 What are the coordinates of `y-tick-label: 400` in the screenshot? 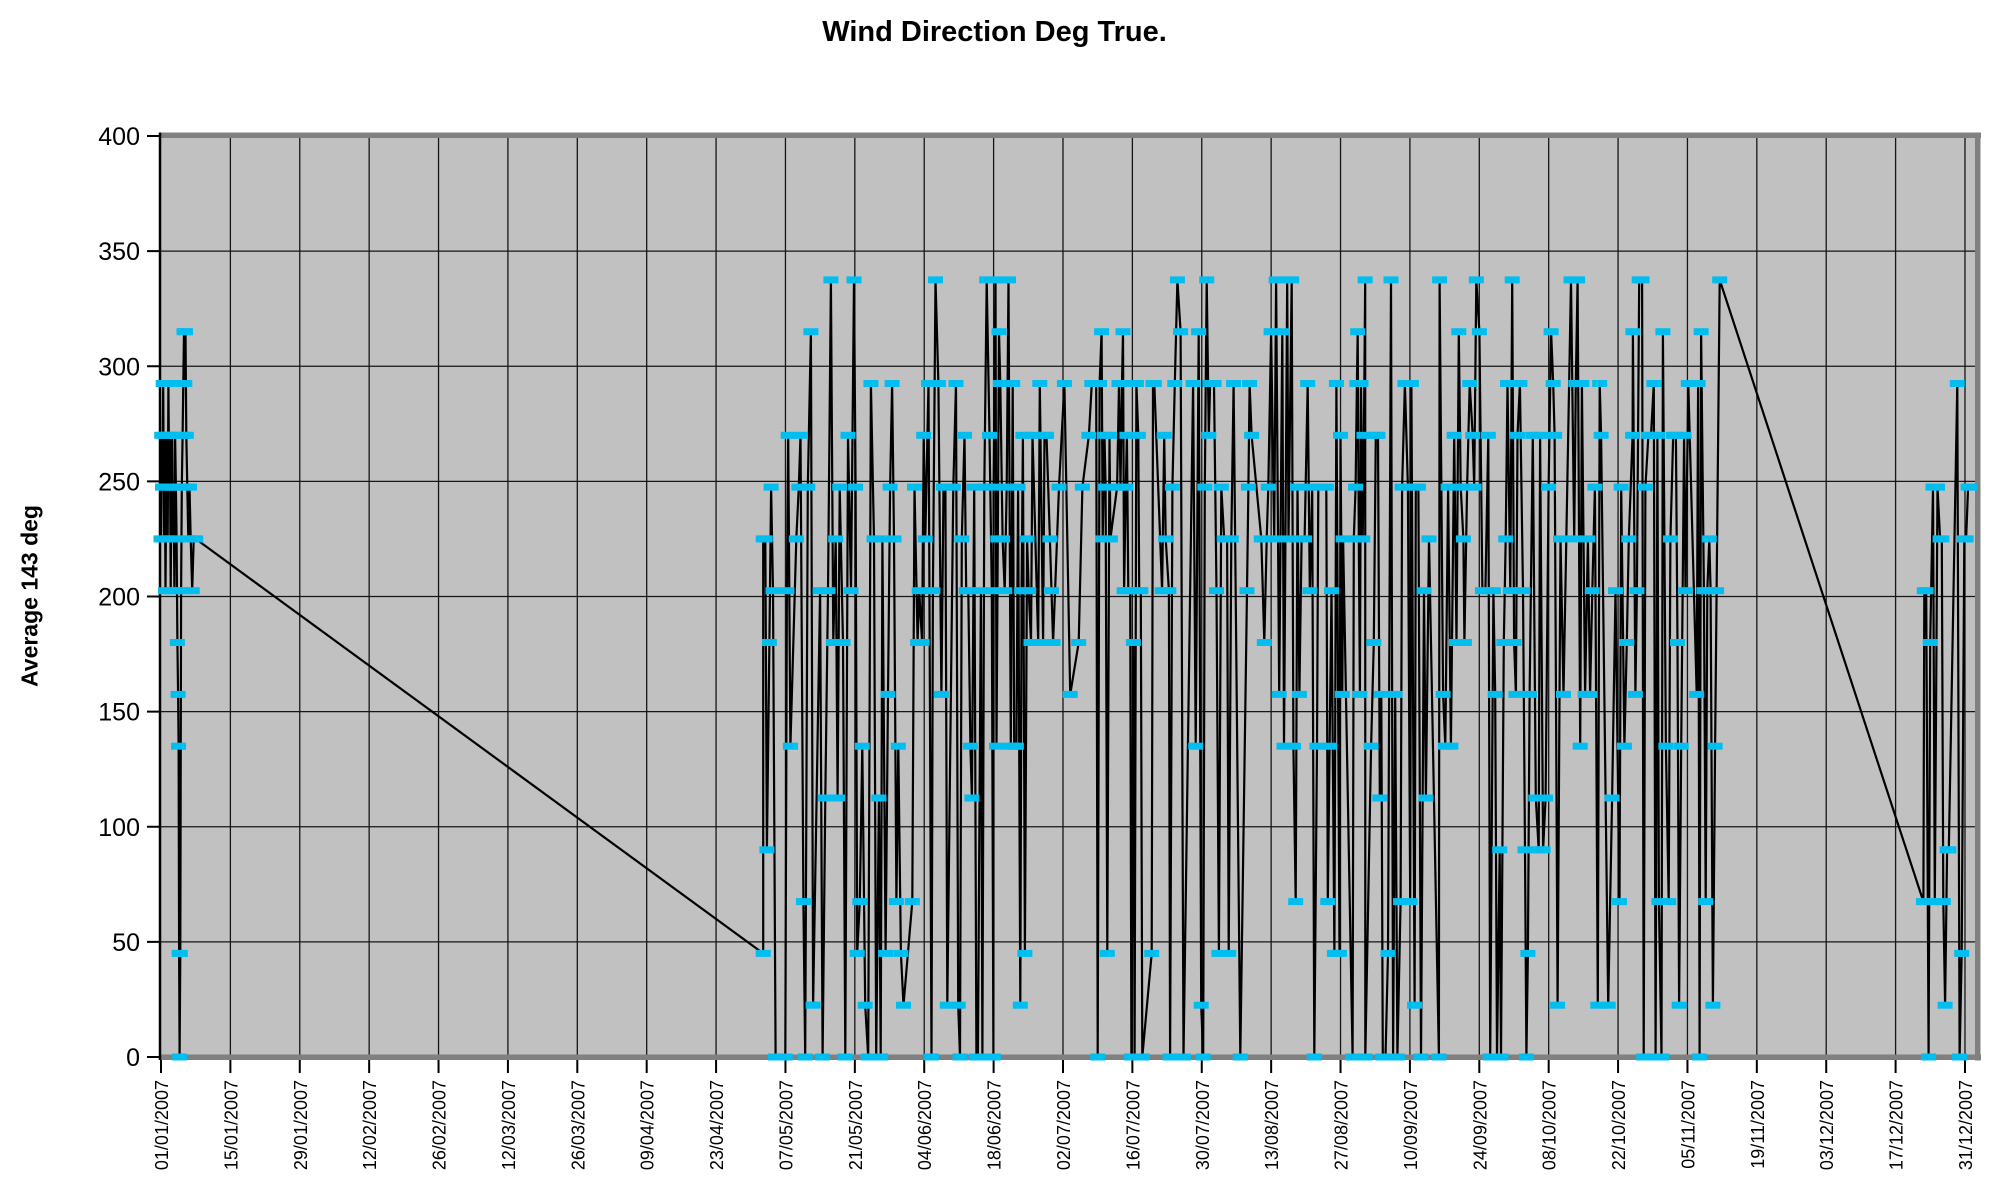 It's located at (119, 137).